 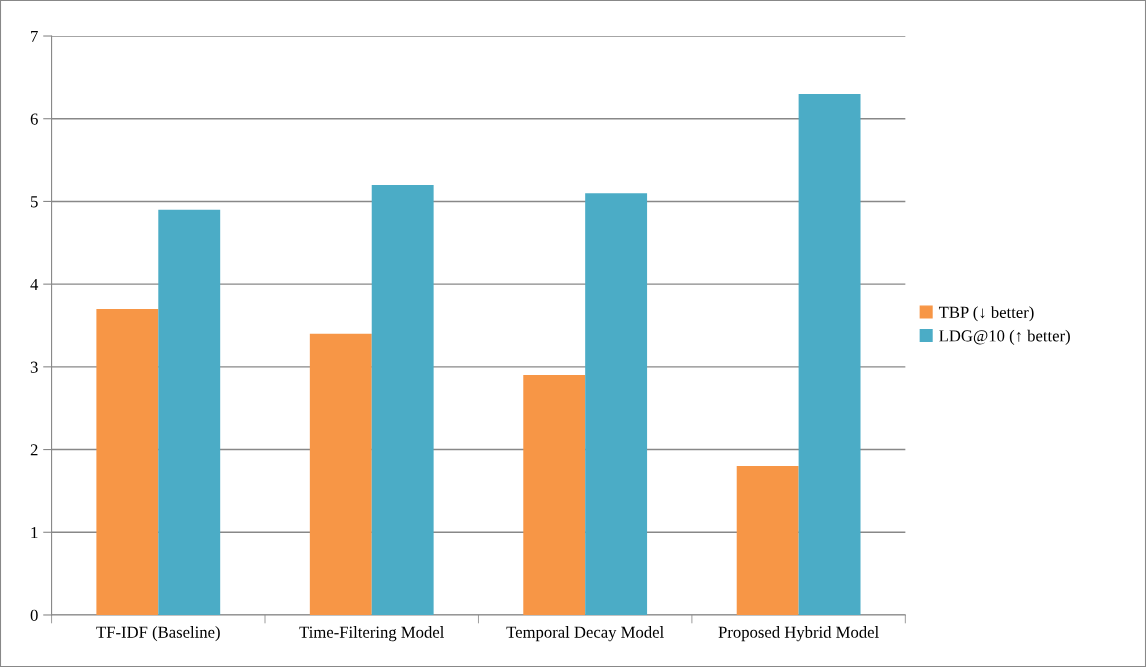 What do you see at coordinates (1004, 337) in the screenshot?
I see `legend-label: LDG@10 (↑ better)` at bounding box center [1004, 337].